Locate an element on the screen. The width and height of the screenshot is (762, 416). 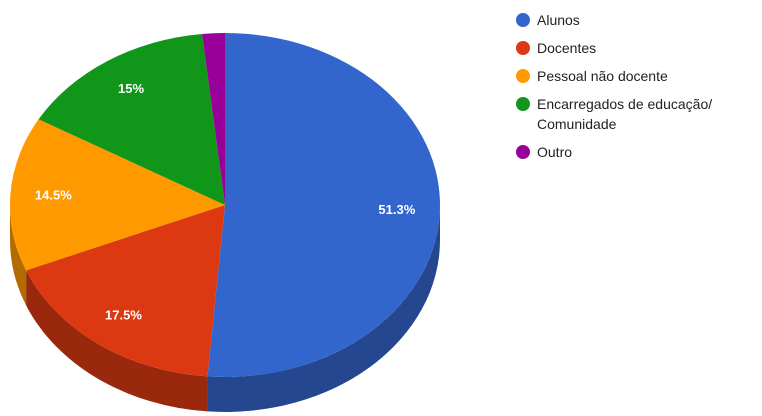
legend-label: Encarregados de educação/ Comunidade is located at coordinates (625, 114).